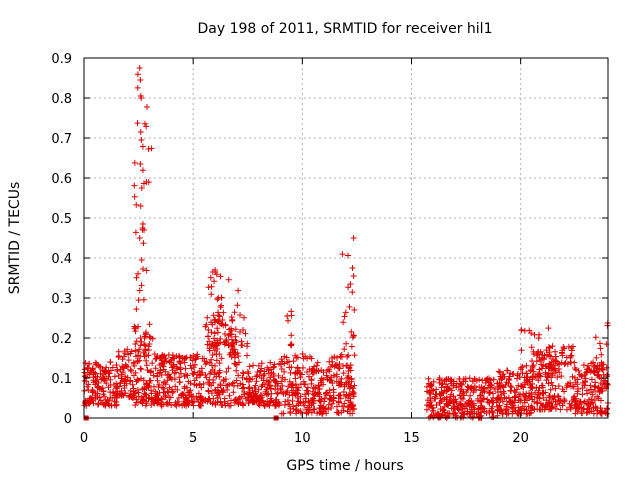 The image size is (640, 480). I want to click on y-tick-label: 0.1, so click(61, 379).